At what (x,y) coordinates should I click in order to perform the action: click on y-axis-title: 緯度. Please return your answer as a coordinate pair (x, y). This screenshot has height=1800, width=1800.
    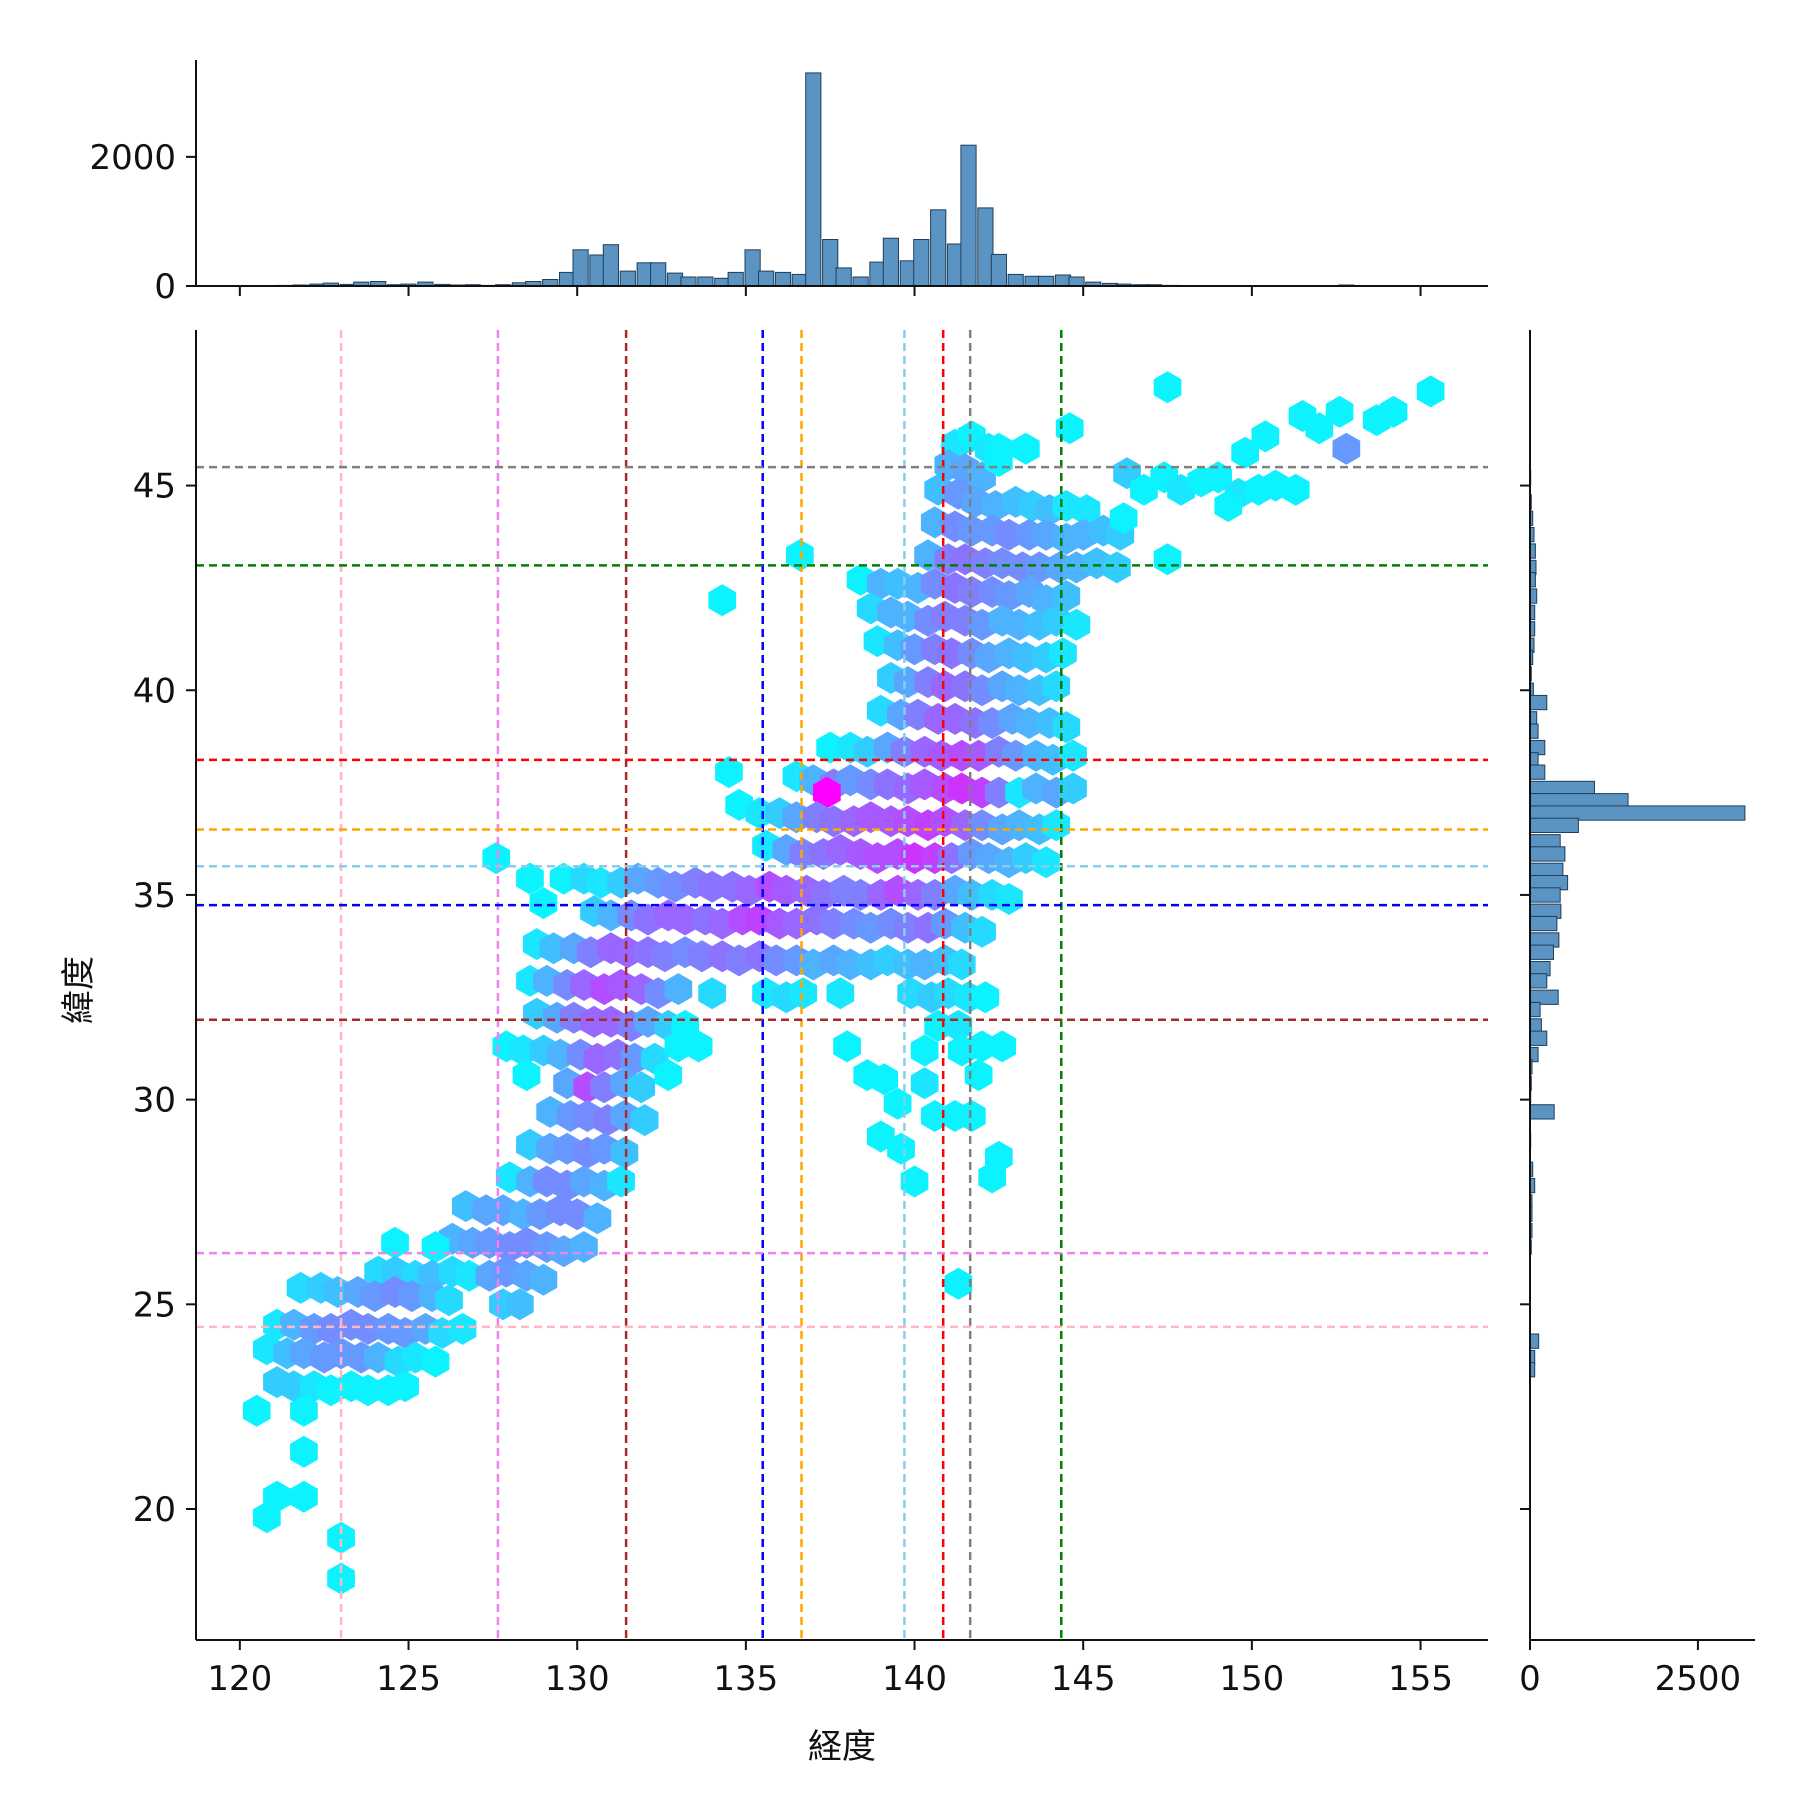
    Looking at the image, I should click on (79, 990).